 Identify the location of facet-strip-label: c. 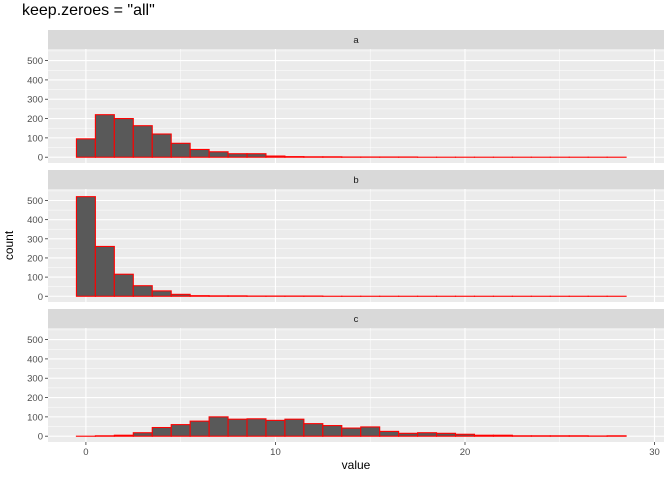
(356, 319).